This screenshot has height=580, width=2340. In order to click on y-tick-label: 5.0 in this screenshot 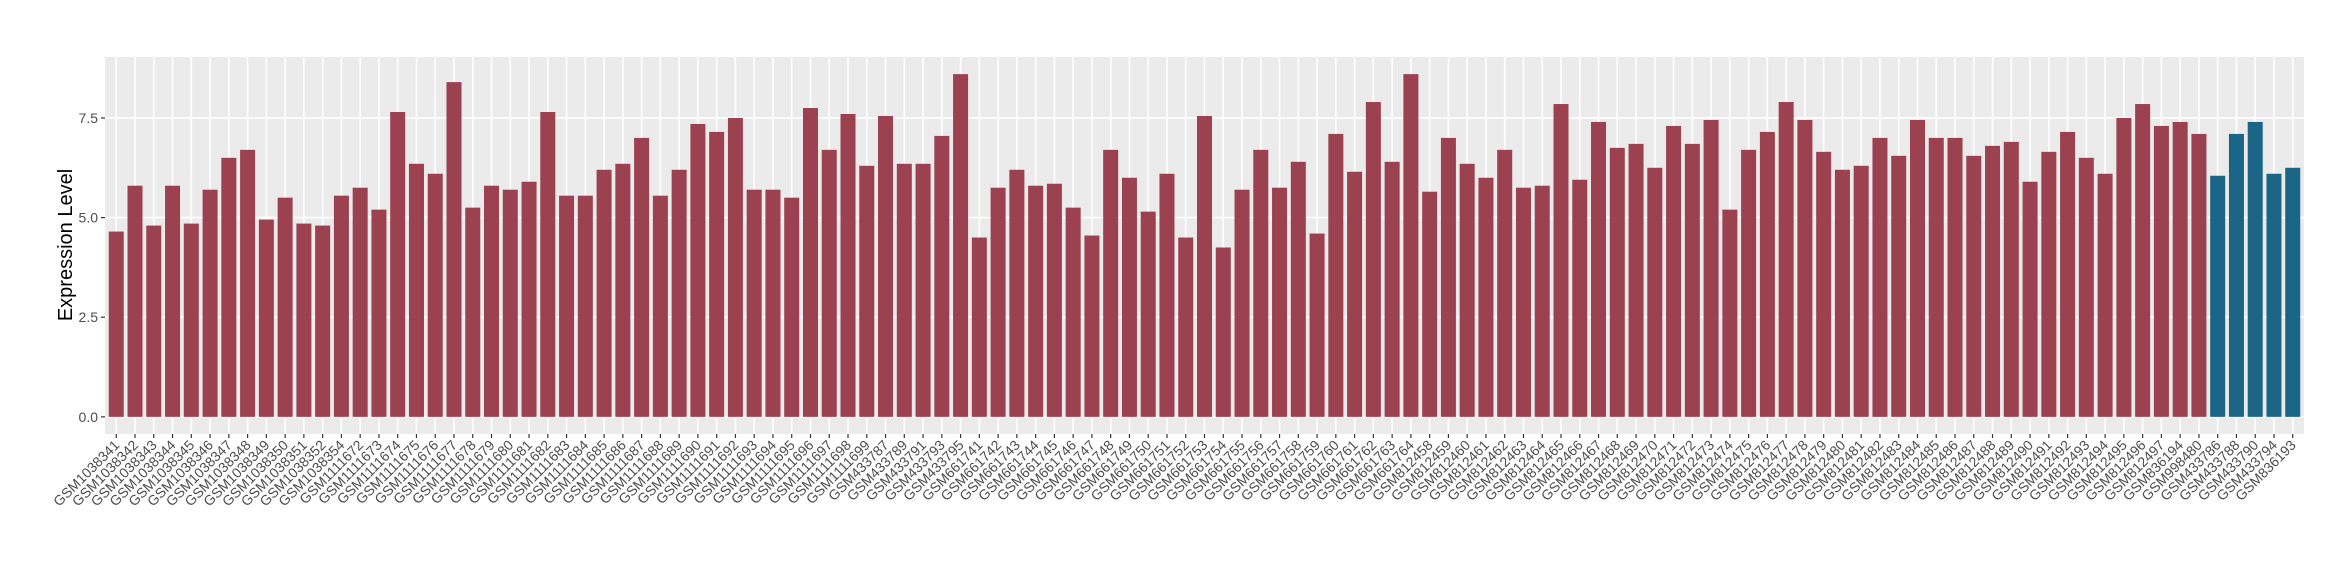, I will do `click(89, 218)`.